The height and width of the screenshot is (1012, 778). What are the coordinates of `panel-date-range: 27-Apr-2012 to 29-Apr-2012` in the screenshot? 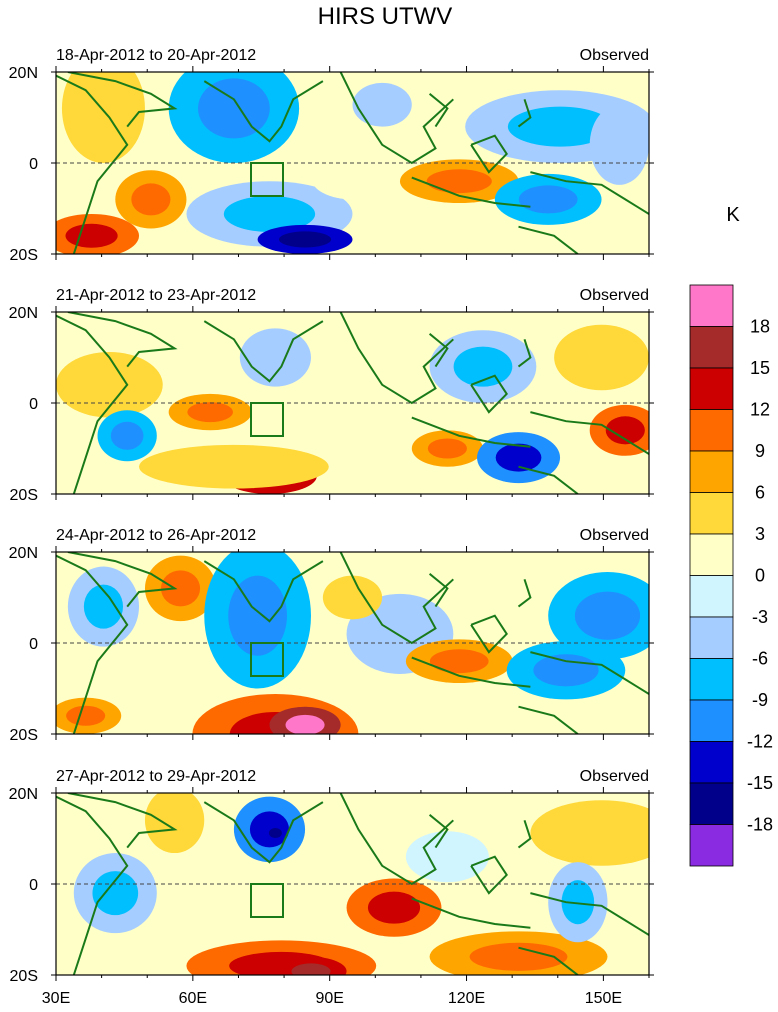 It's located at (156, 776).